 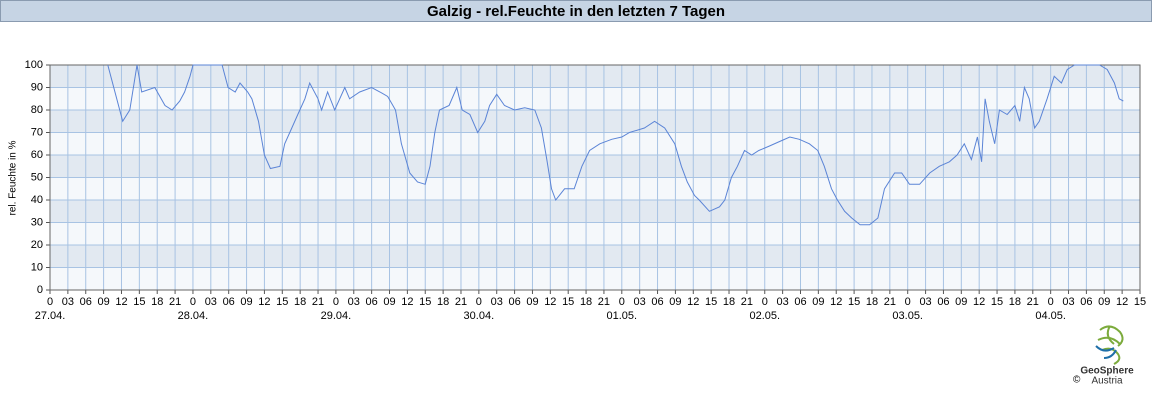 What do you see at coordinates (336, 316) in the screenshot?
I see `date-label: 29.04.` at bounding box center [336, 316].